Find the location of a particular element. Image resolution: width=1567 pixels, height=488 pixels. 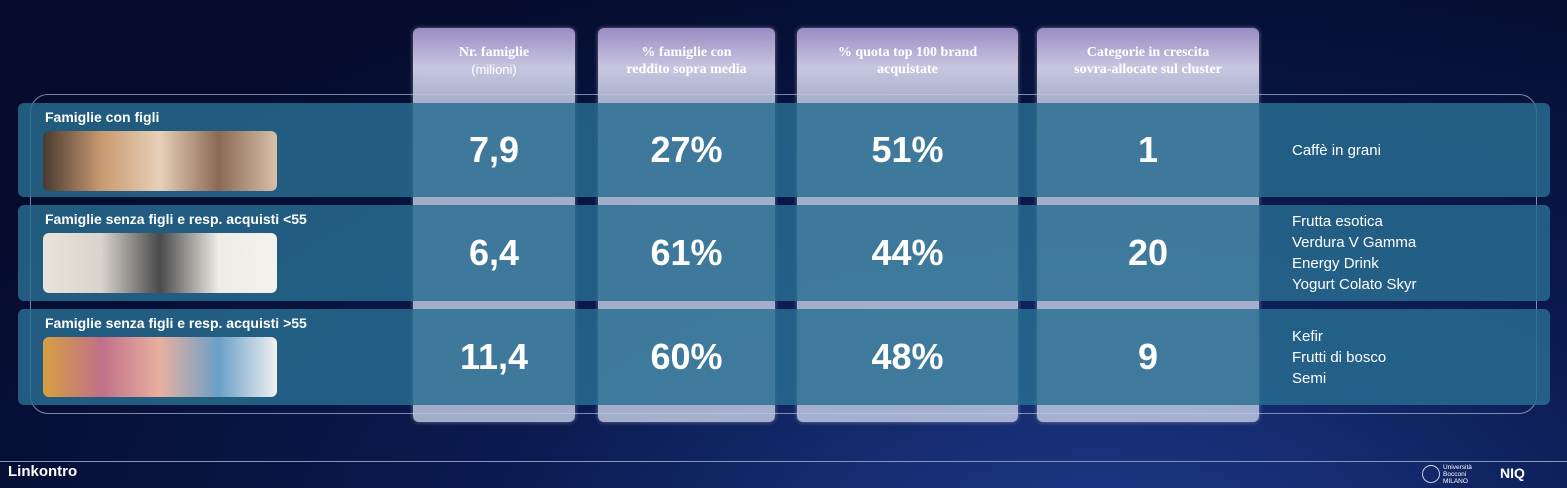

cell-value: 60% is located at coordinates (686, 356).